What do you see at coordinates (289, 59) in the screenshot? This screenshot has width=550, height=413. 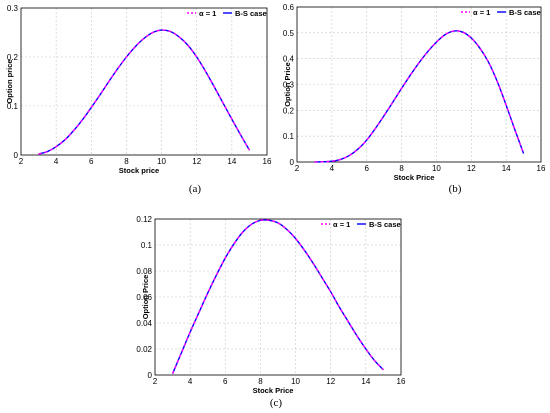 I see `y-tick-label: 0.4` at bounding box center [289, 59].